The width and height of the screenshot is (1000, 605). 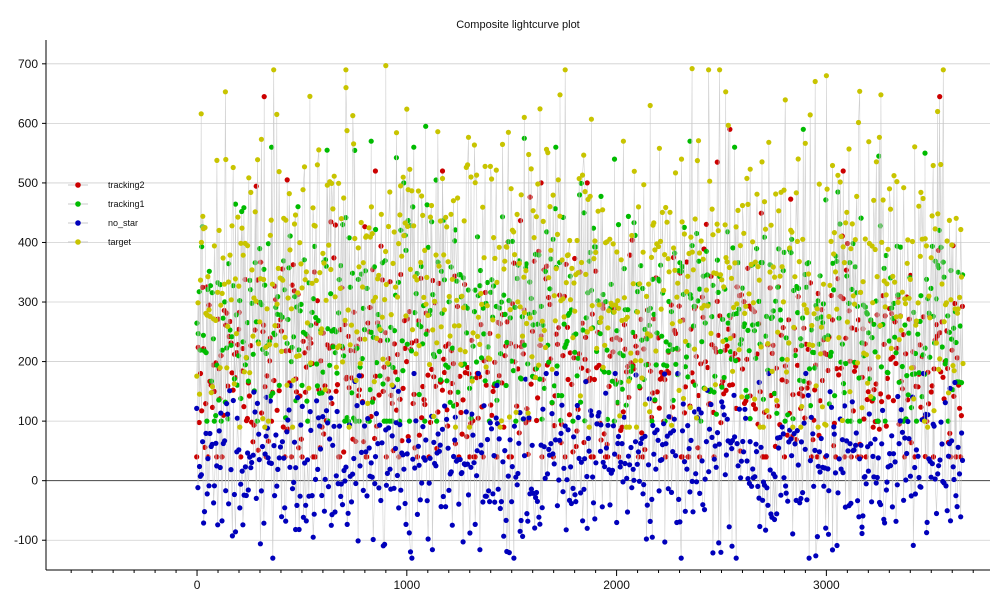 What do you see at coordinates (120, 242) in the screenshot?
I see `legend-label-target: target` at bounding box center [120, 242].